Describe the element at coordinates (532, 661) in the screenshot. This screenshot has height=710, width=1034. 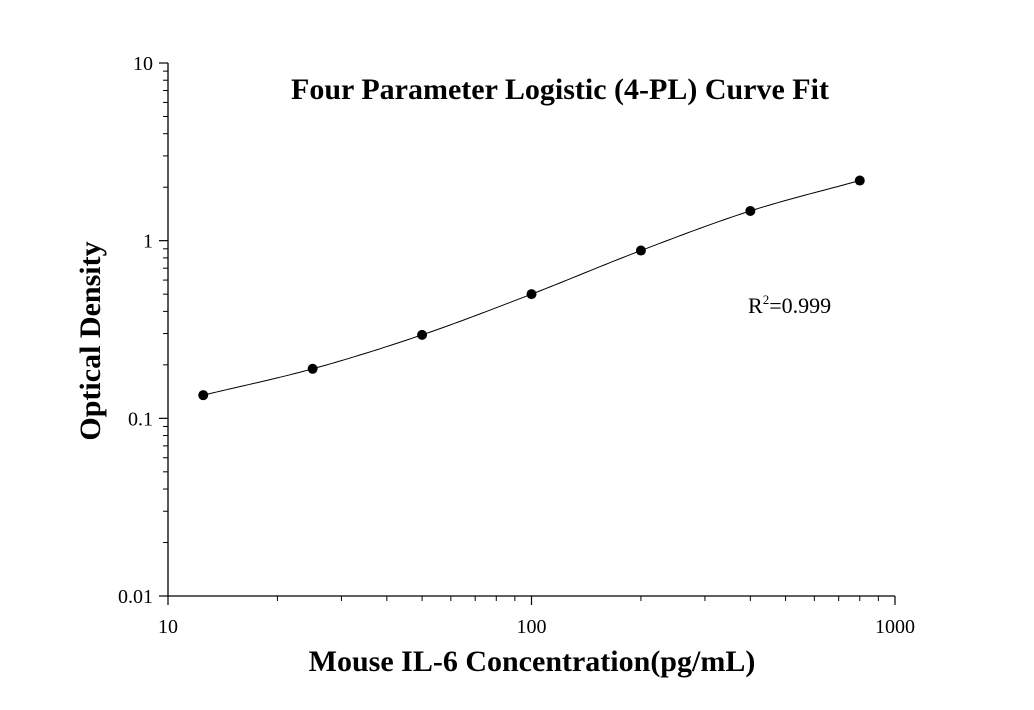
I see `x-axis-label: Mouse IL-6 Concentration(pg/mL)` at that location.